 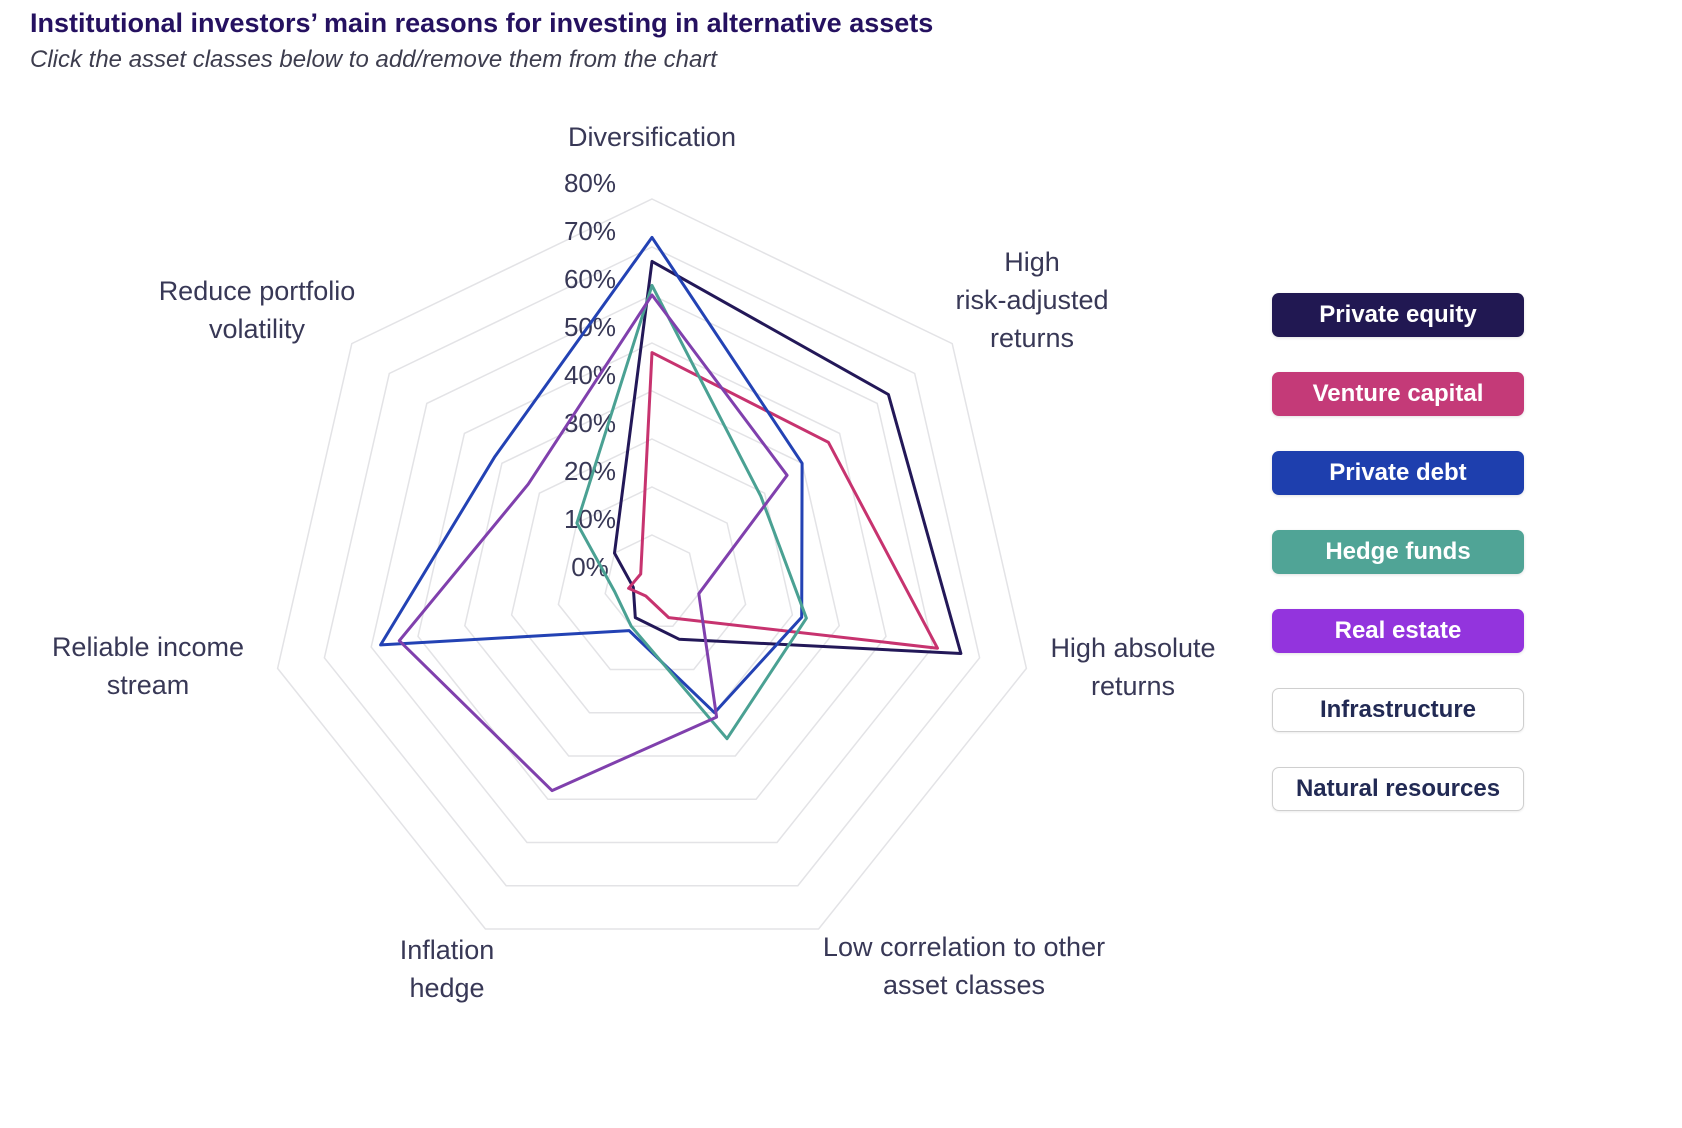 What do you see at coordinates (590, 231) in the screenshot?
I see `tick-label-70: 70%` at bounding box center [590, 231].